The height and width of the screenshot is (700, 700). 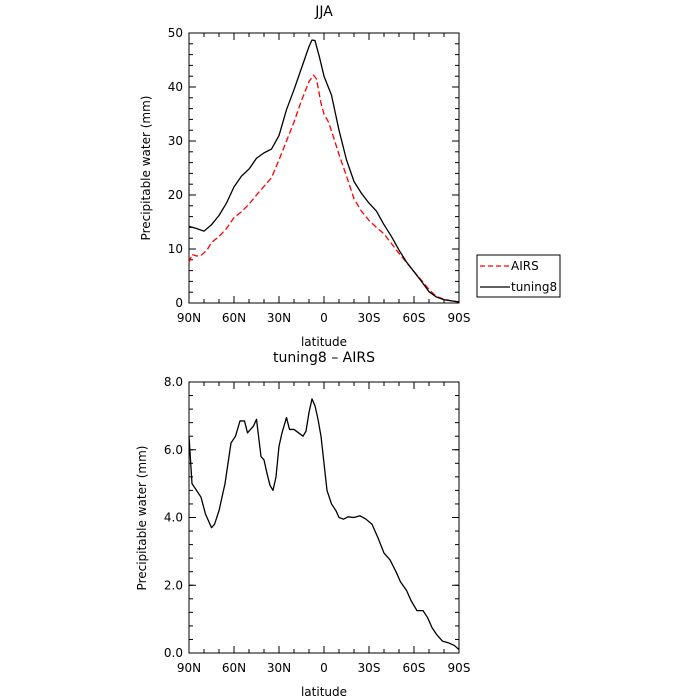 What do you see at coordinates (146, 168) in the screenshot?
I see `top-chart-y-axis-label: Precipitable water (mm)` at bounding box center [146, 168].